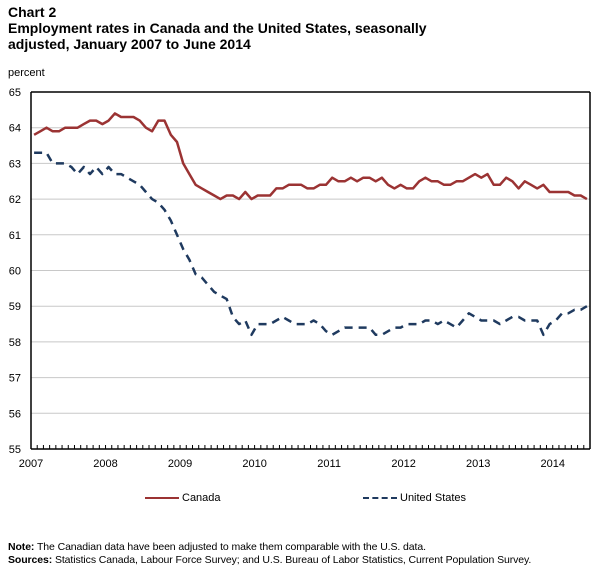  What do you see at coordinates (478, 464) in the screenshot?
I see `x-tick-label: 2013` at bounding box center [478, 464].